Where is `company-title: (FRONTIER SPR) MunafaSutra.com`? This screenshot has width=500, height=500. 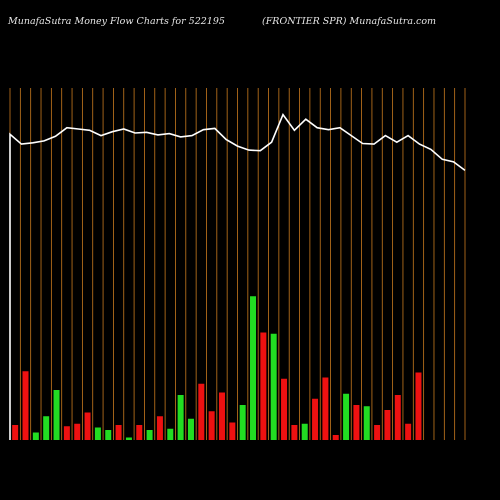
company-title: (FRONTIER SPR) MunafaSutra.com is located at coordinates (349, 21).